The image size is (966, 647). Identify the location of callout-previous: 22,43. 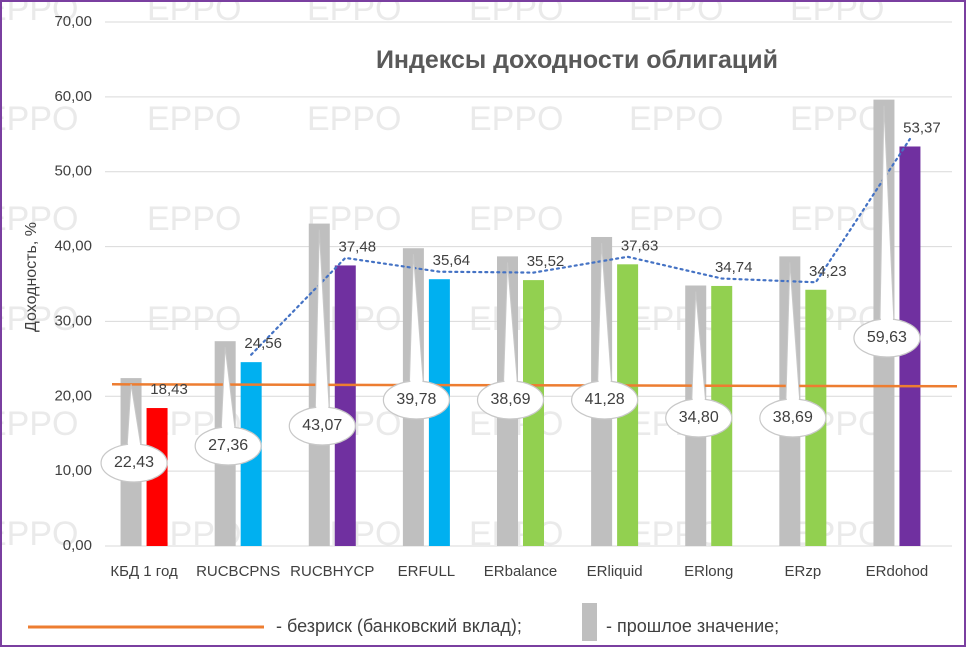
(134, 433).